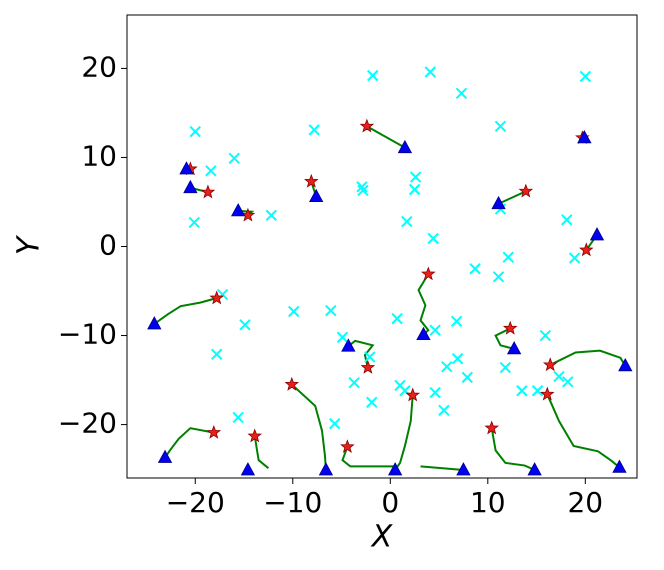 Image resolution: width=664 pixels, height=570 pixels. Describe the element at coordinates (292, 502) in the screenshot. I see `x-tick-label: −10` at that location.